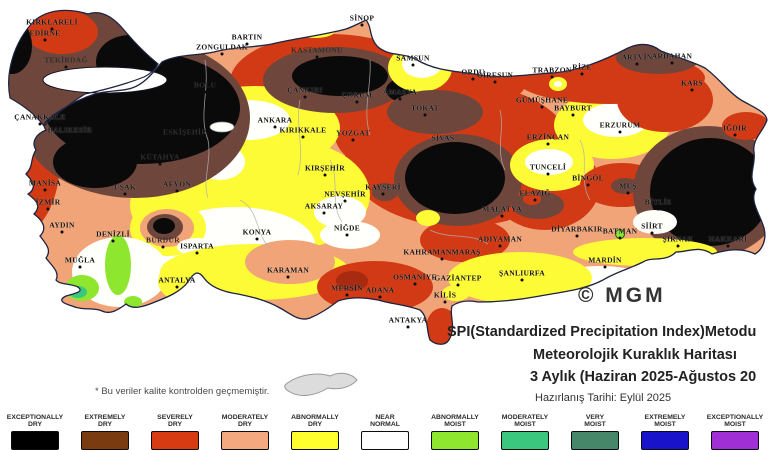 This screenshot has width=770, height=450. I want to click on city-label: ESKİŞEHİR, so click(185, 132).